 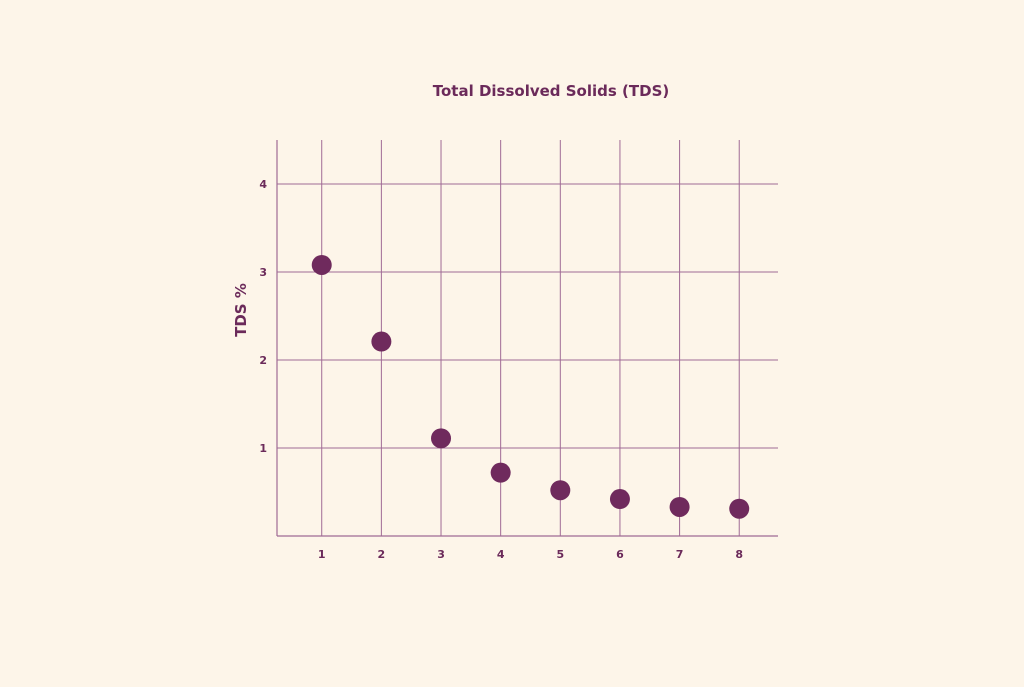 I want to click on x-tick-label-7: 7, so click(x=680, y=554).